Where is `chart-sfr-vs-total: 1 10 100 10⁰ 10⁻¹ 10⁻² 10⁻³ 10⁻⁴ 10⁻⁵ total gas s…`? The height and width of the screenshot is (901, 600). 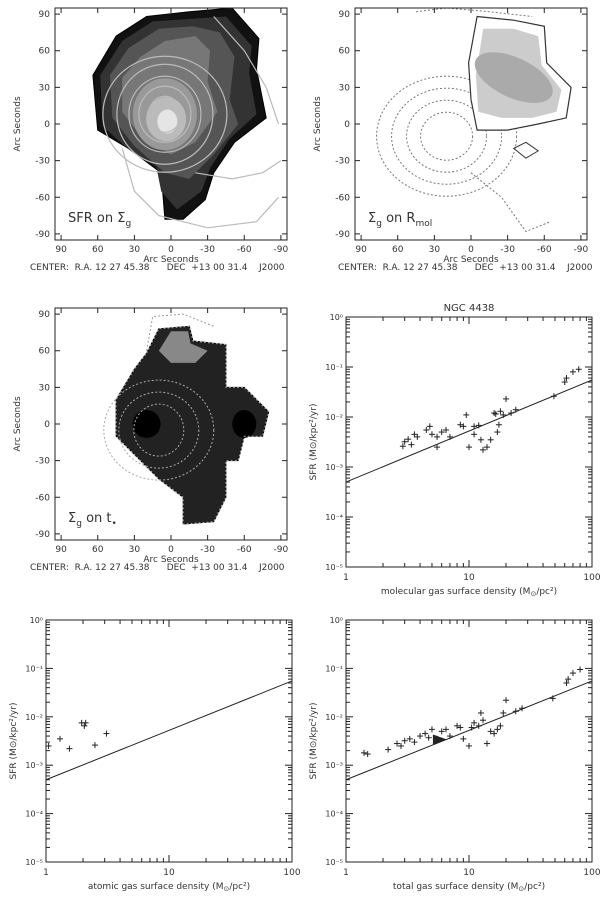 chart-sfr-vs-total: 1 10 100 10⁰ 10⁻¹ 10⁻² 10⁻³ 10⁻⁴ 10⁻⁵ total gas s… is located at coordinates (454, 754).